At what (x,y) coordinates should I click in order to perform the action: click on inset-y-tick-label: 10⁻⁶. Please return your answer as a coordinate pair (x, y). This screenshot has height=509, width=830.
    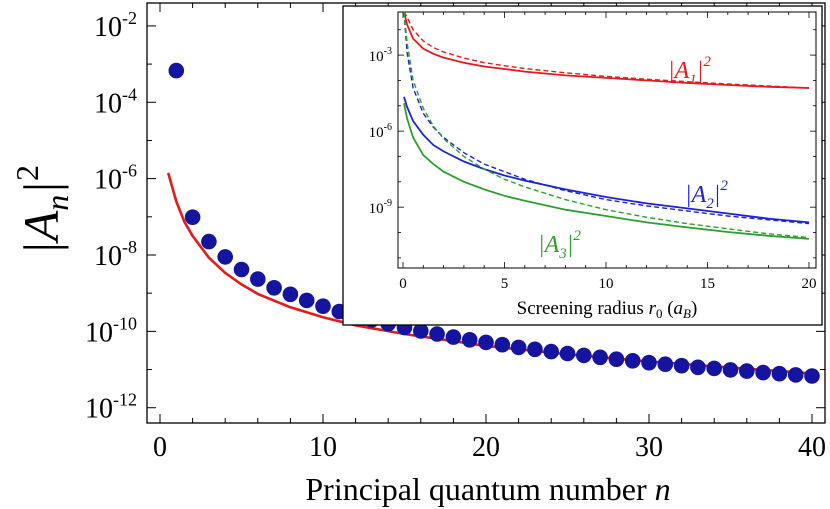
    Looking at the image, I should click on (380, 131).